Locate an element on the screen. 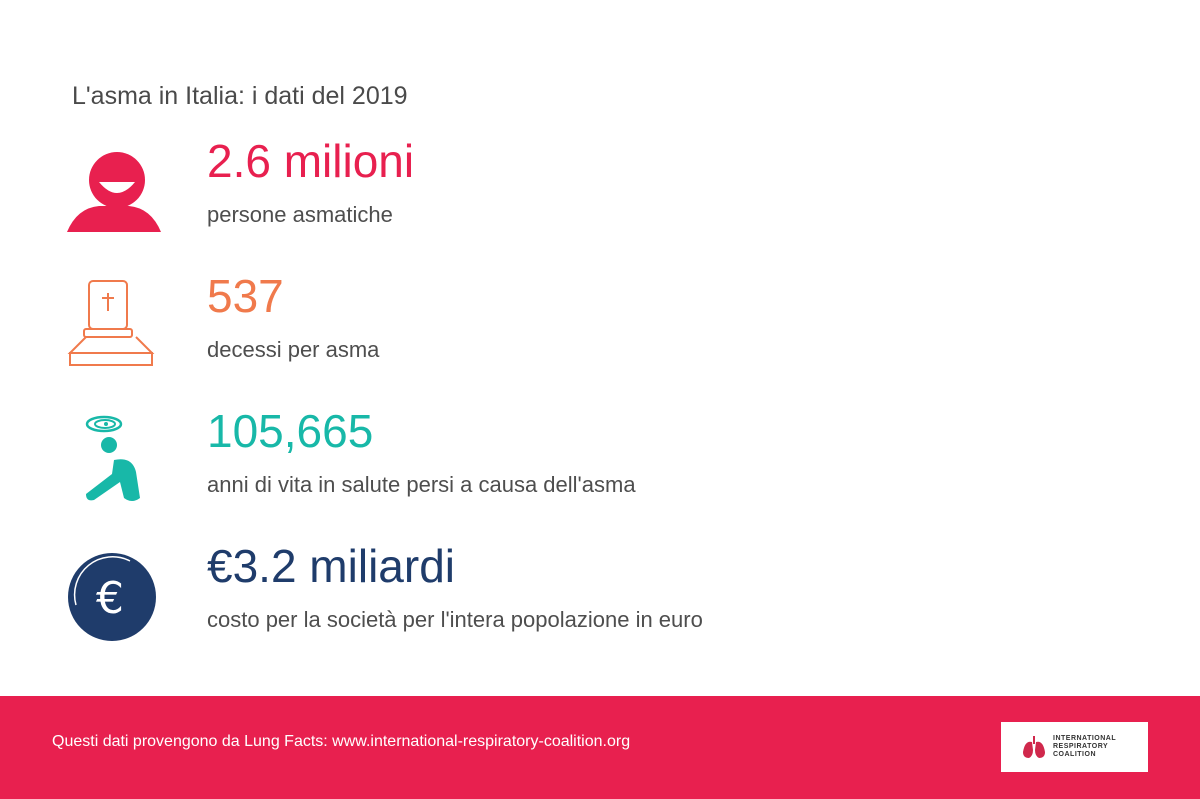  stat-description: decessi per asma is located at coordinates (293, 349).